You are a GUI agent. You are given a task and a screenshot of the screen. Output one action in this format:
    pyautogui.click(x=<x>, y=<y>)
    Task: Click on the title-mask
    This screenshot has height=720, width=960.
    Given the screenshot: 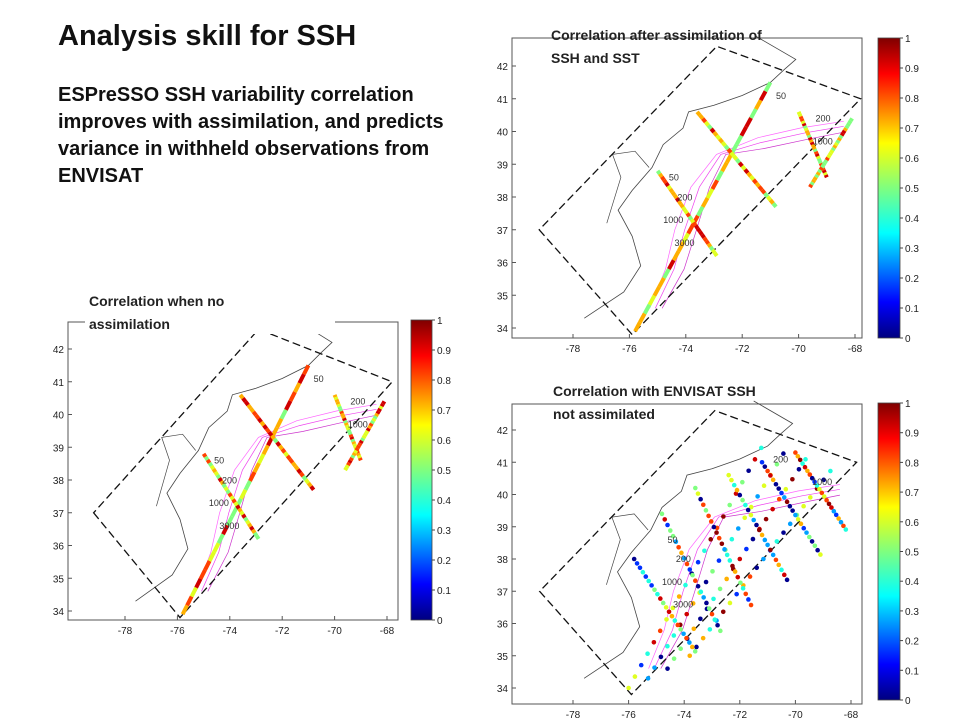 What is the action you would take?
    pyautogui.click(x=210, y=313)
    